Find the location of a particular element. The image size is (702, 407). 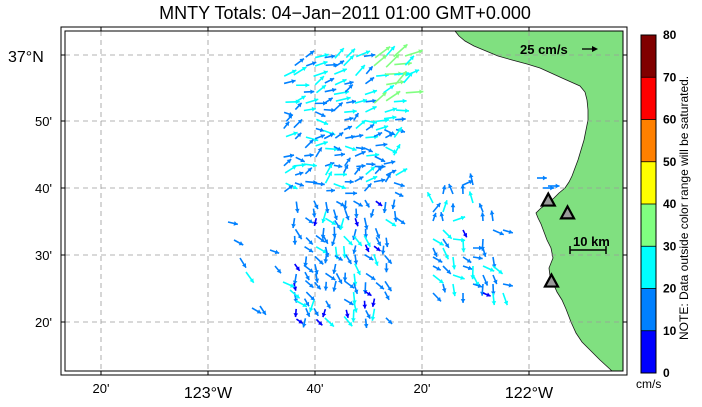

colorbar-tick-label: 30 is located at coordinates (670, 246).